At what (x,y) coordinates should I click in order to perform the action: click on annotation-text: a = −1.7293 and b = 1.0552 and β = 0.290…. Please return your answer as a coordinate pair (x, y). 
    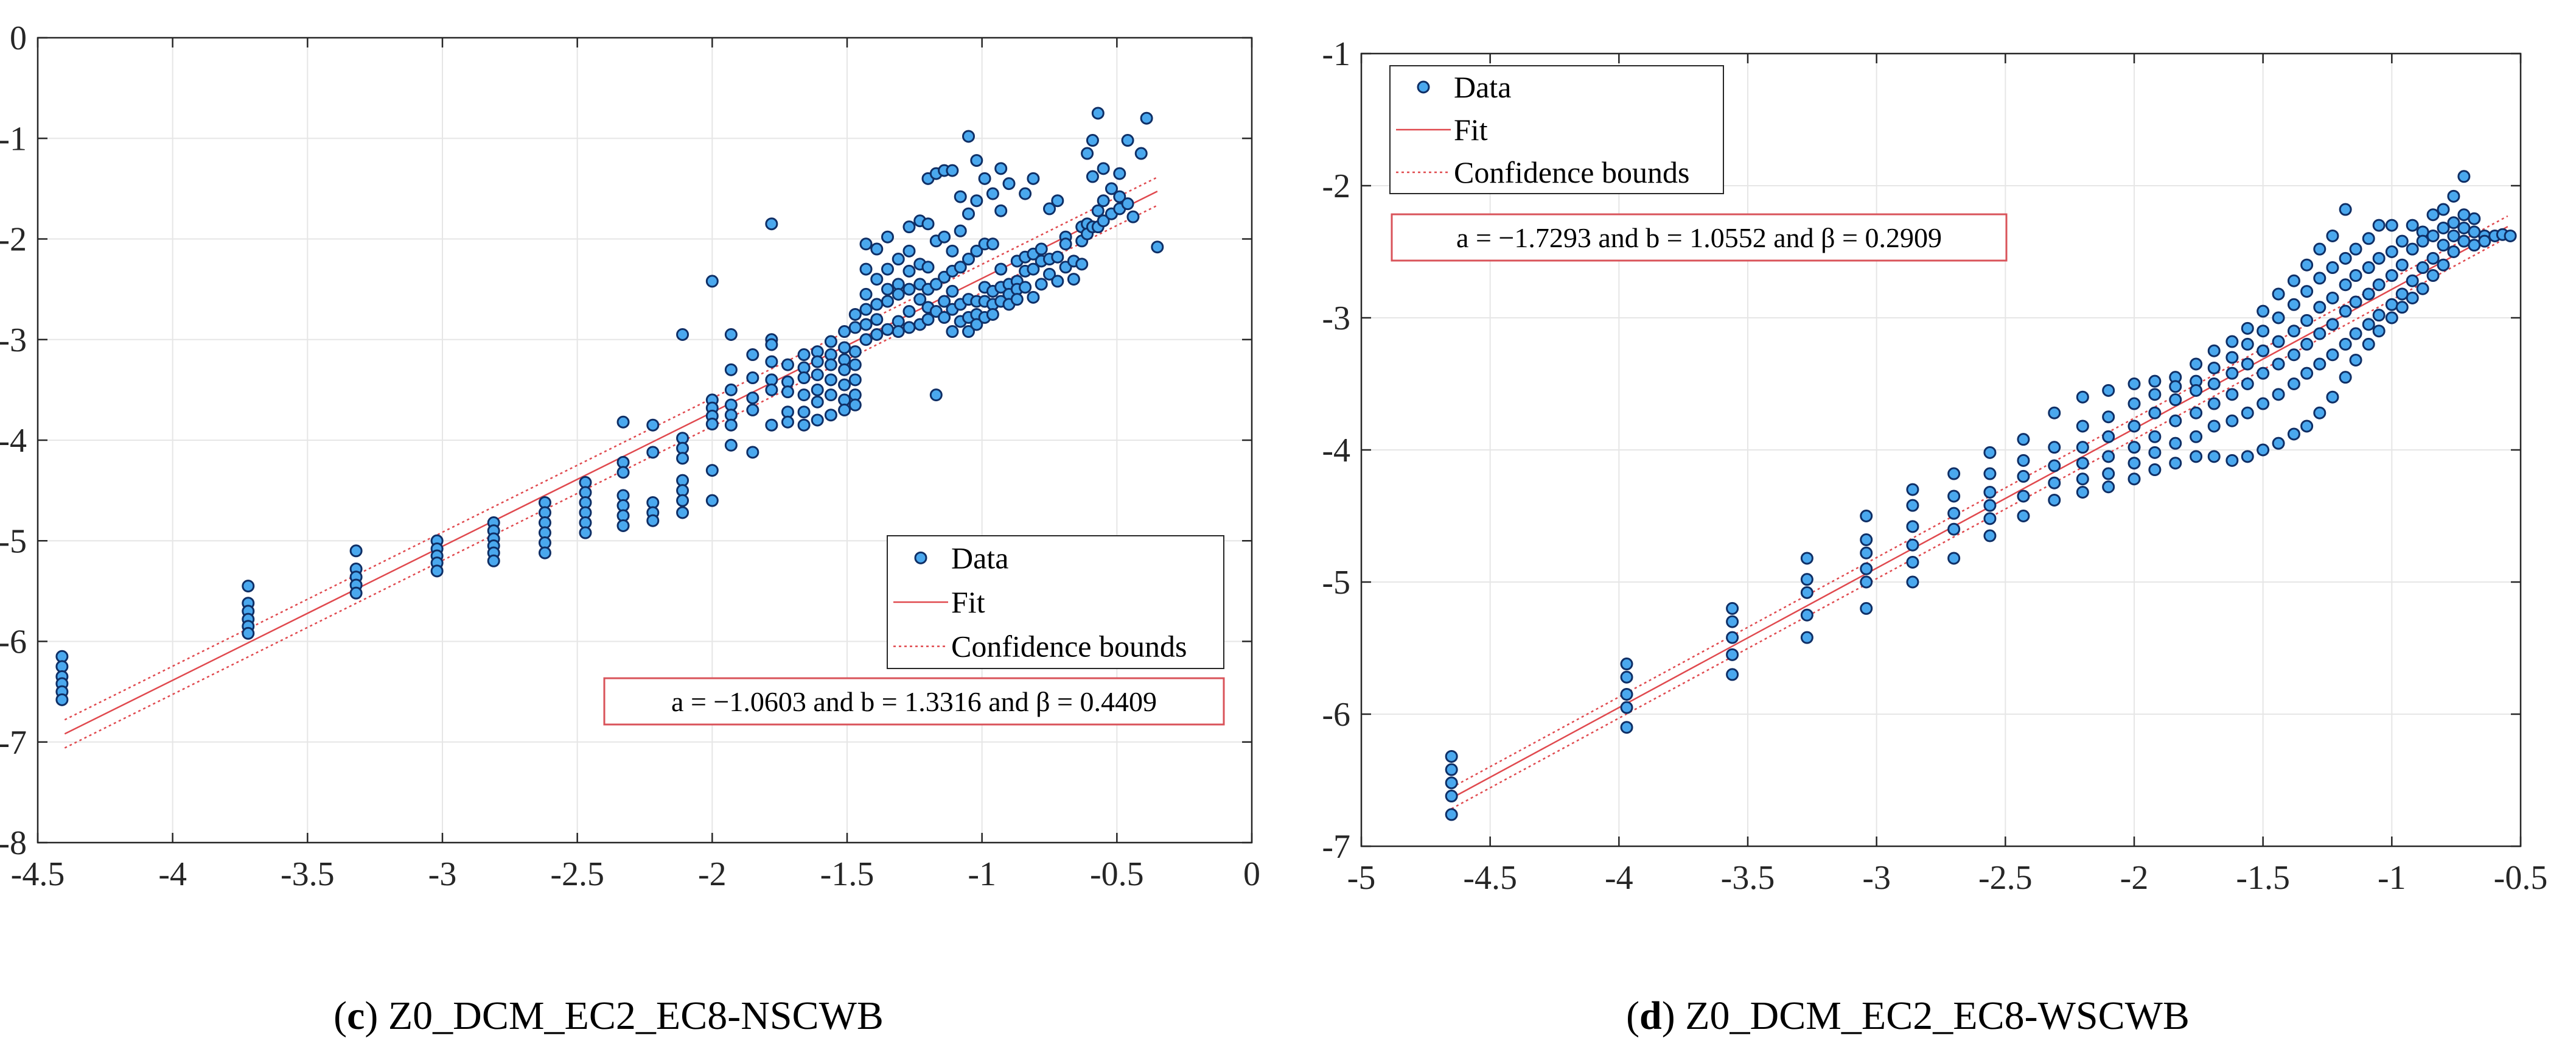
    Looking at the image, I should click on (1699, 237).